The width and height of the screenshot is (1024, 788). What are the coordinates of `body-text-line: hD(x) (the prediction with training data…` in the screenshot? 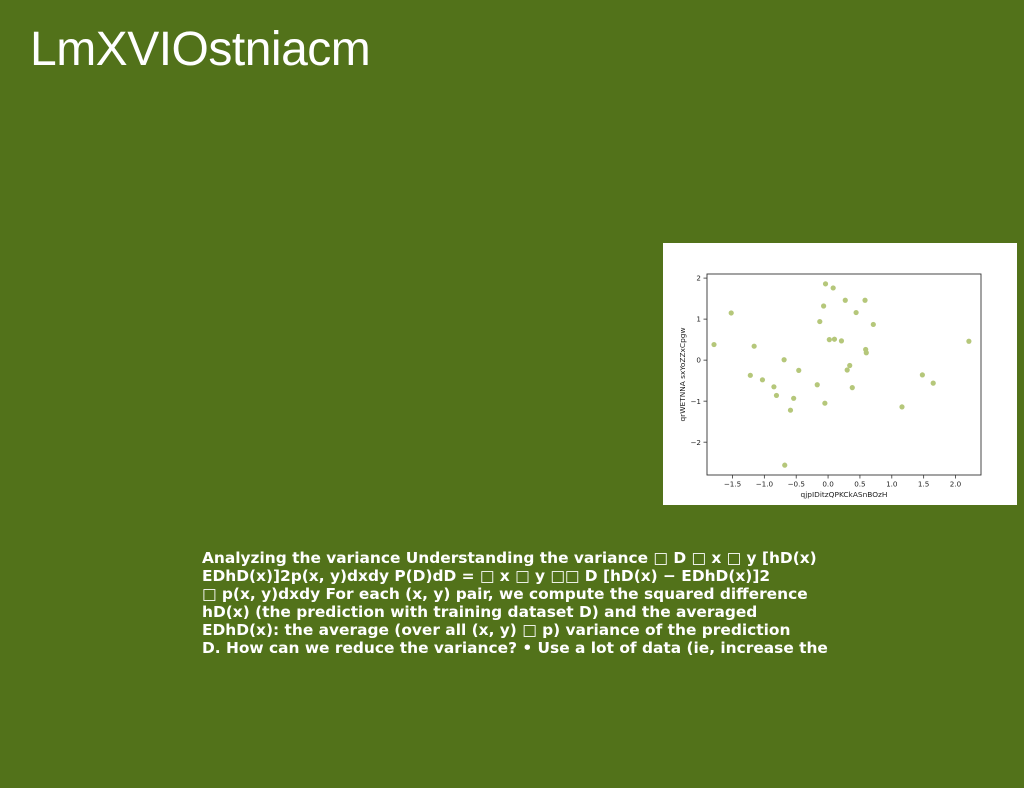 It's located at (480, 612).